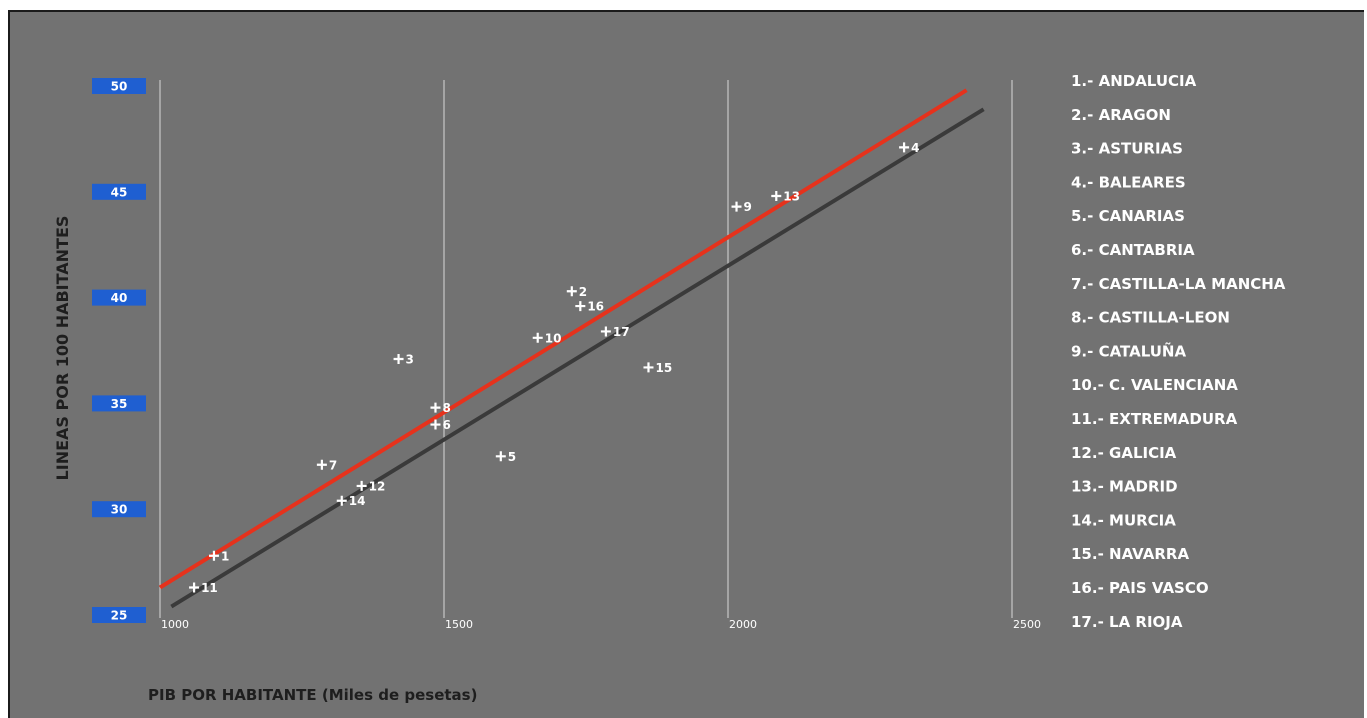 Image resolution: width=1367 pixels, height=718 pixels. What do you see at coordinates (410, 359) in the screenshot?
I see `data-point-label-3: 3` at bounding box center [410, 359].